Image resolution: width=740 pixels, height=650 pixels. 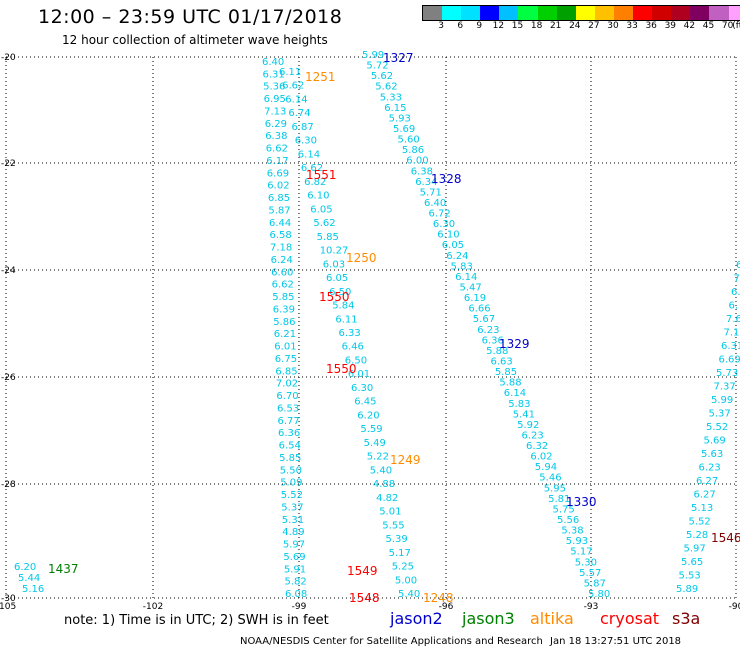 I want to click on swh-value: 6.62, so click(x=283, y=285).